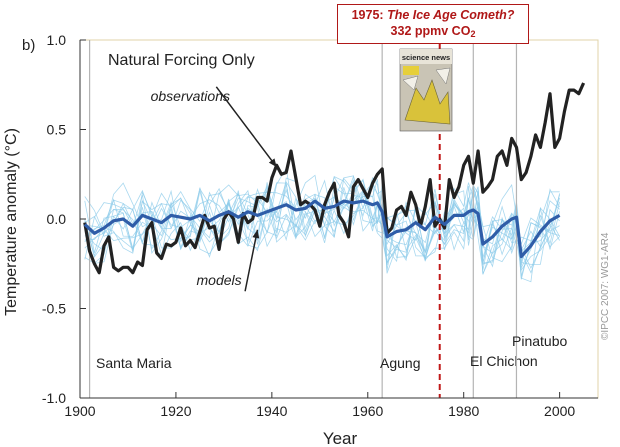 The height and width of the screenshot is (447, 620). I want to click on model-run-line, so click(322, 232).